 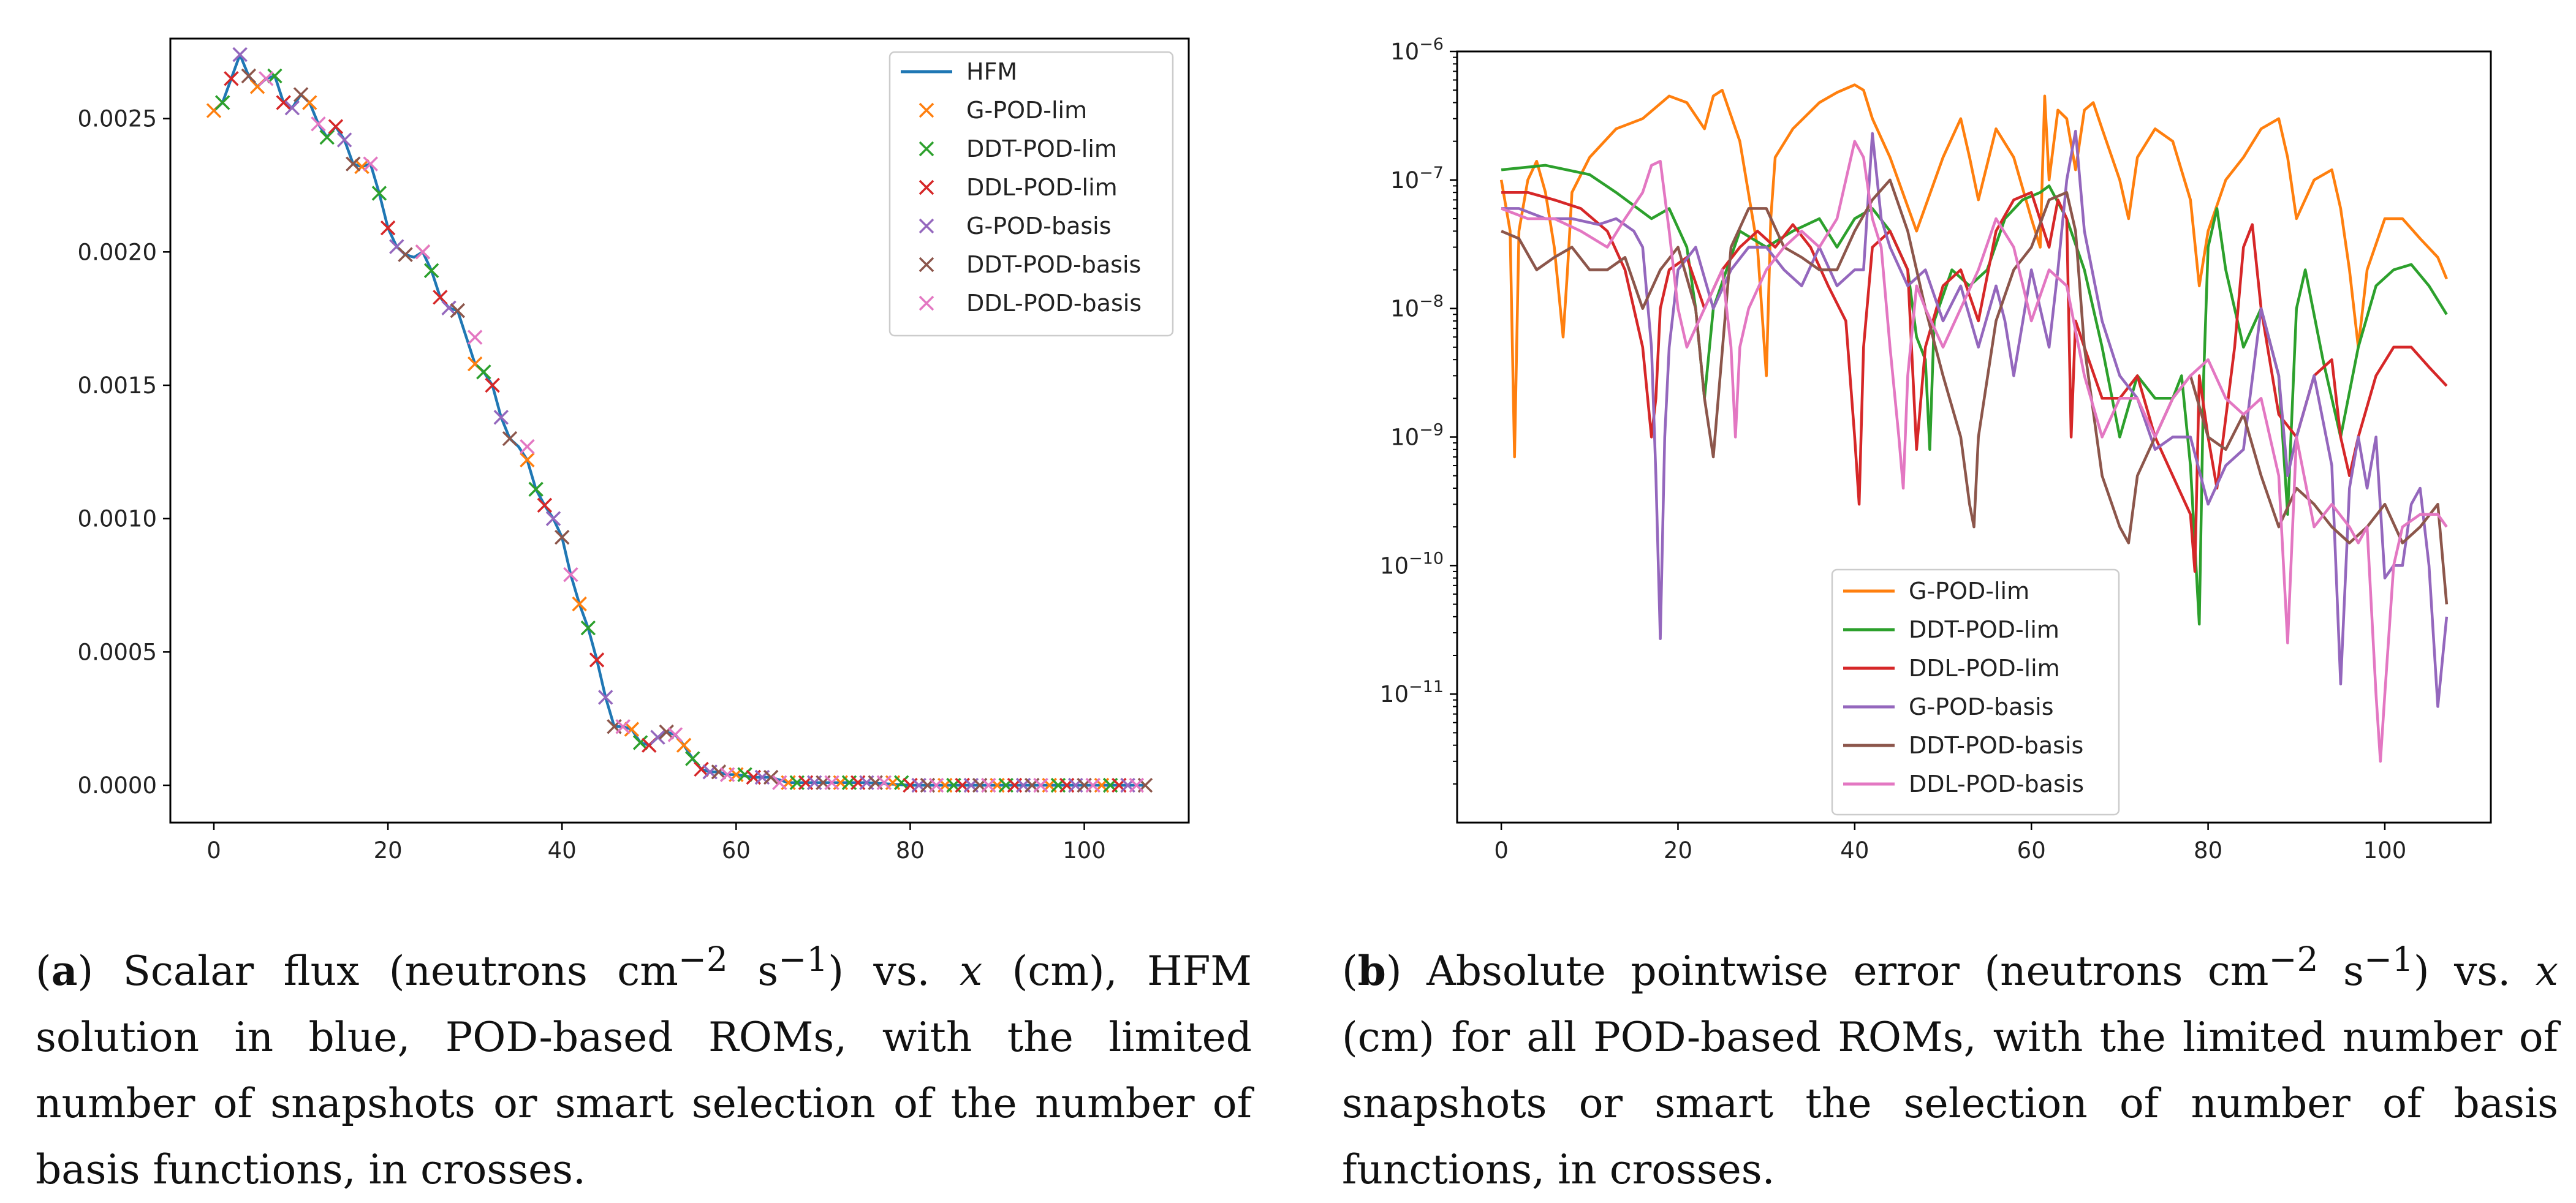 What do you see at coordinates (1984, 629) in the screenshot?
I see `panel-b-legend-label: DDT-POD-lim` at bounding box center [1984, 629].